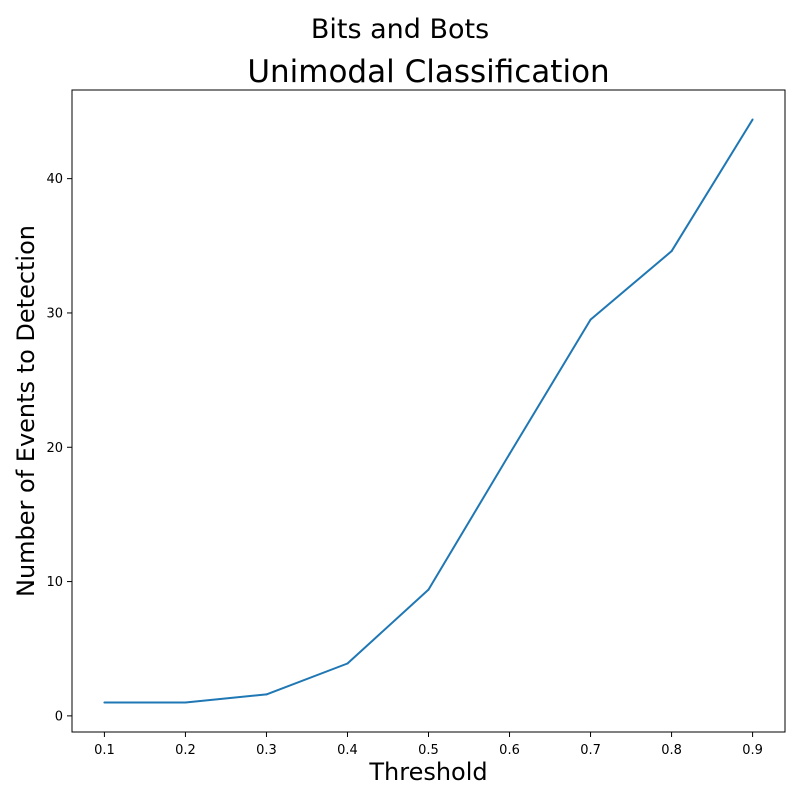 Image resolution: width=800 pixels, height=800 pixels. What do you see at coordinates (54, 179) in the screenshot?
I see `y-tick-label: 40` at bounding box center [54, 179].